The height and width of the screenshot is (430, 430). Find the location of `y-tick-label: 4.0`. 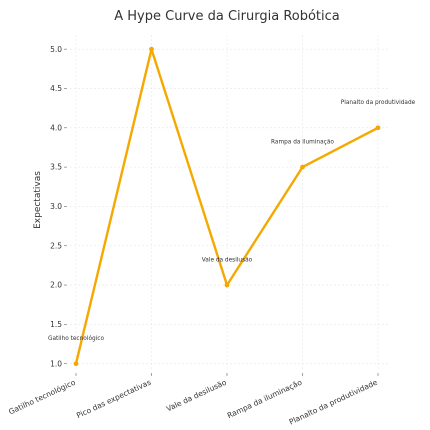

y-tick-label: 4.0 is located at coordinates (56, 127).